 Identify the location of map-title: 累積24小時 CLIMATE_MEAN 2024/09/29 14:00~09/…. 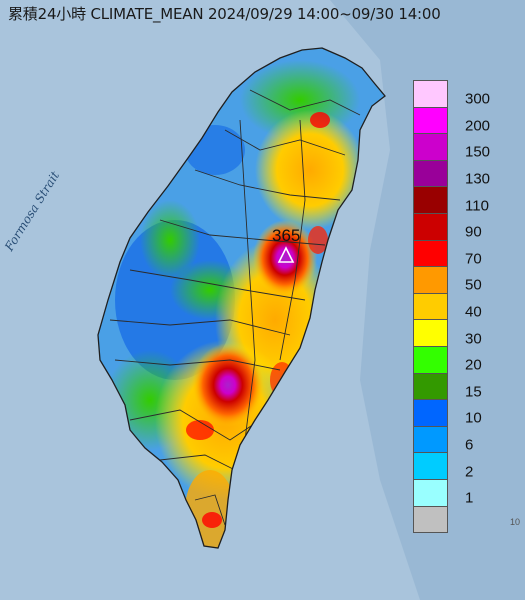
(224, 14).